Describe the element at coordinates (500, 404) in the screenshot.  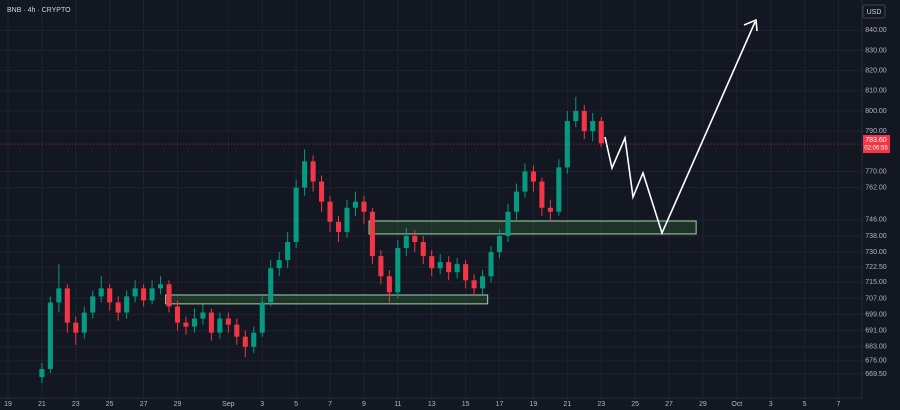
I see `x-tick-label: 17` at that location.